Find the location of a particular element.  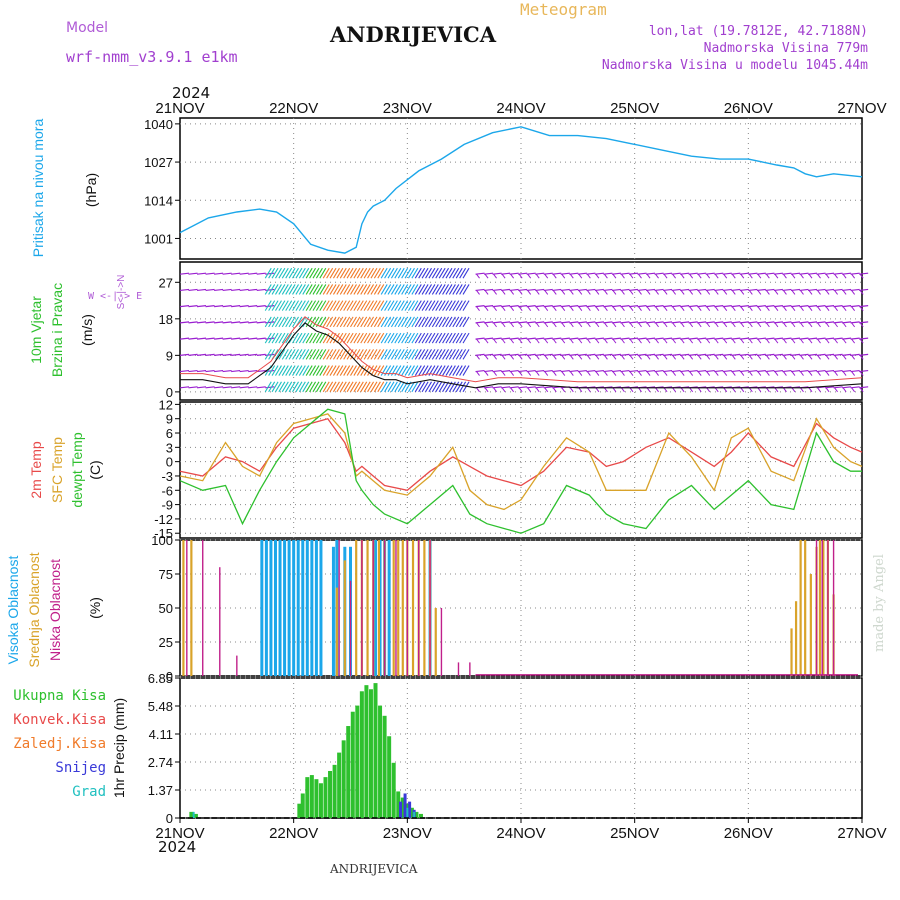

y-tick-label: -6 is located at coordinates (167, 490).